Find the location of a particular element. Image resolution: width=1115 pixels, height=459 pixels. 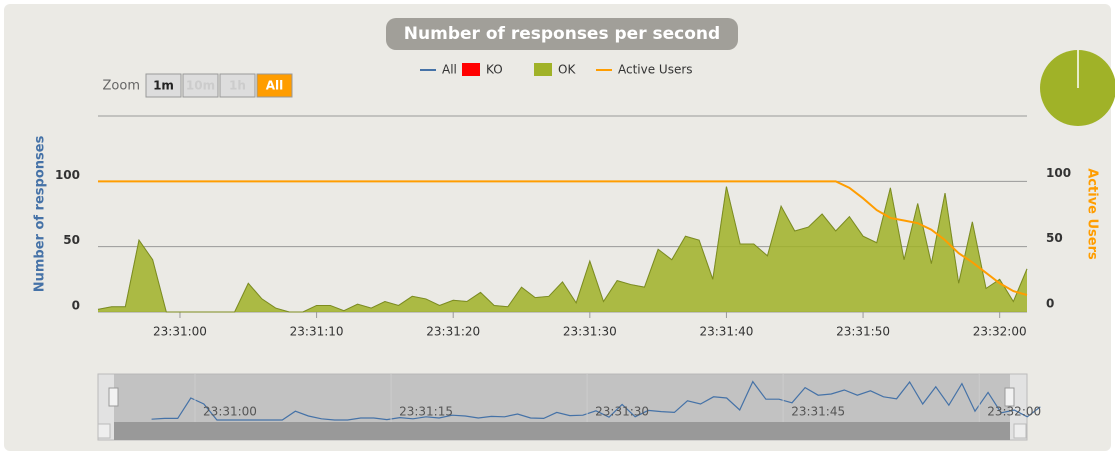

y-axis-title: Number of responses is located at coordinates (40, 213).